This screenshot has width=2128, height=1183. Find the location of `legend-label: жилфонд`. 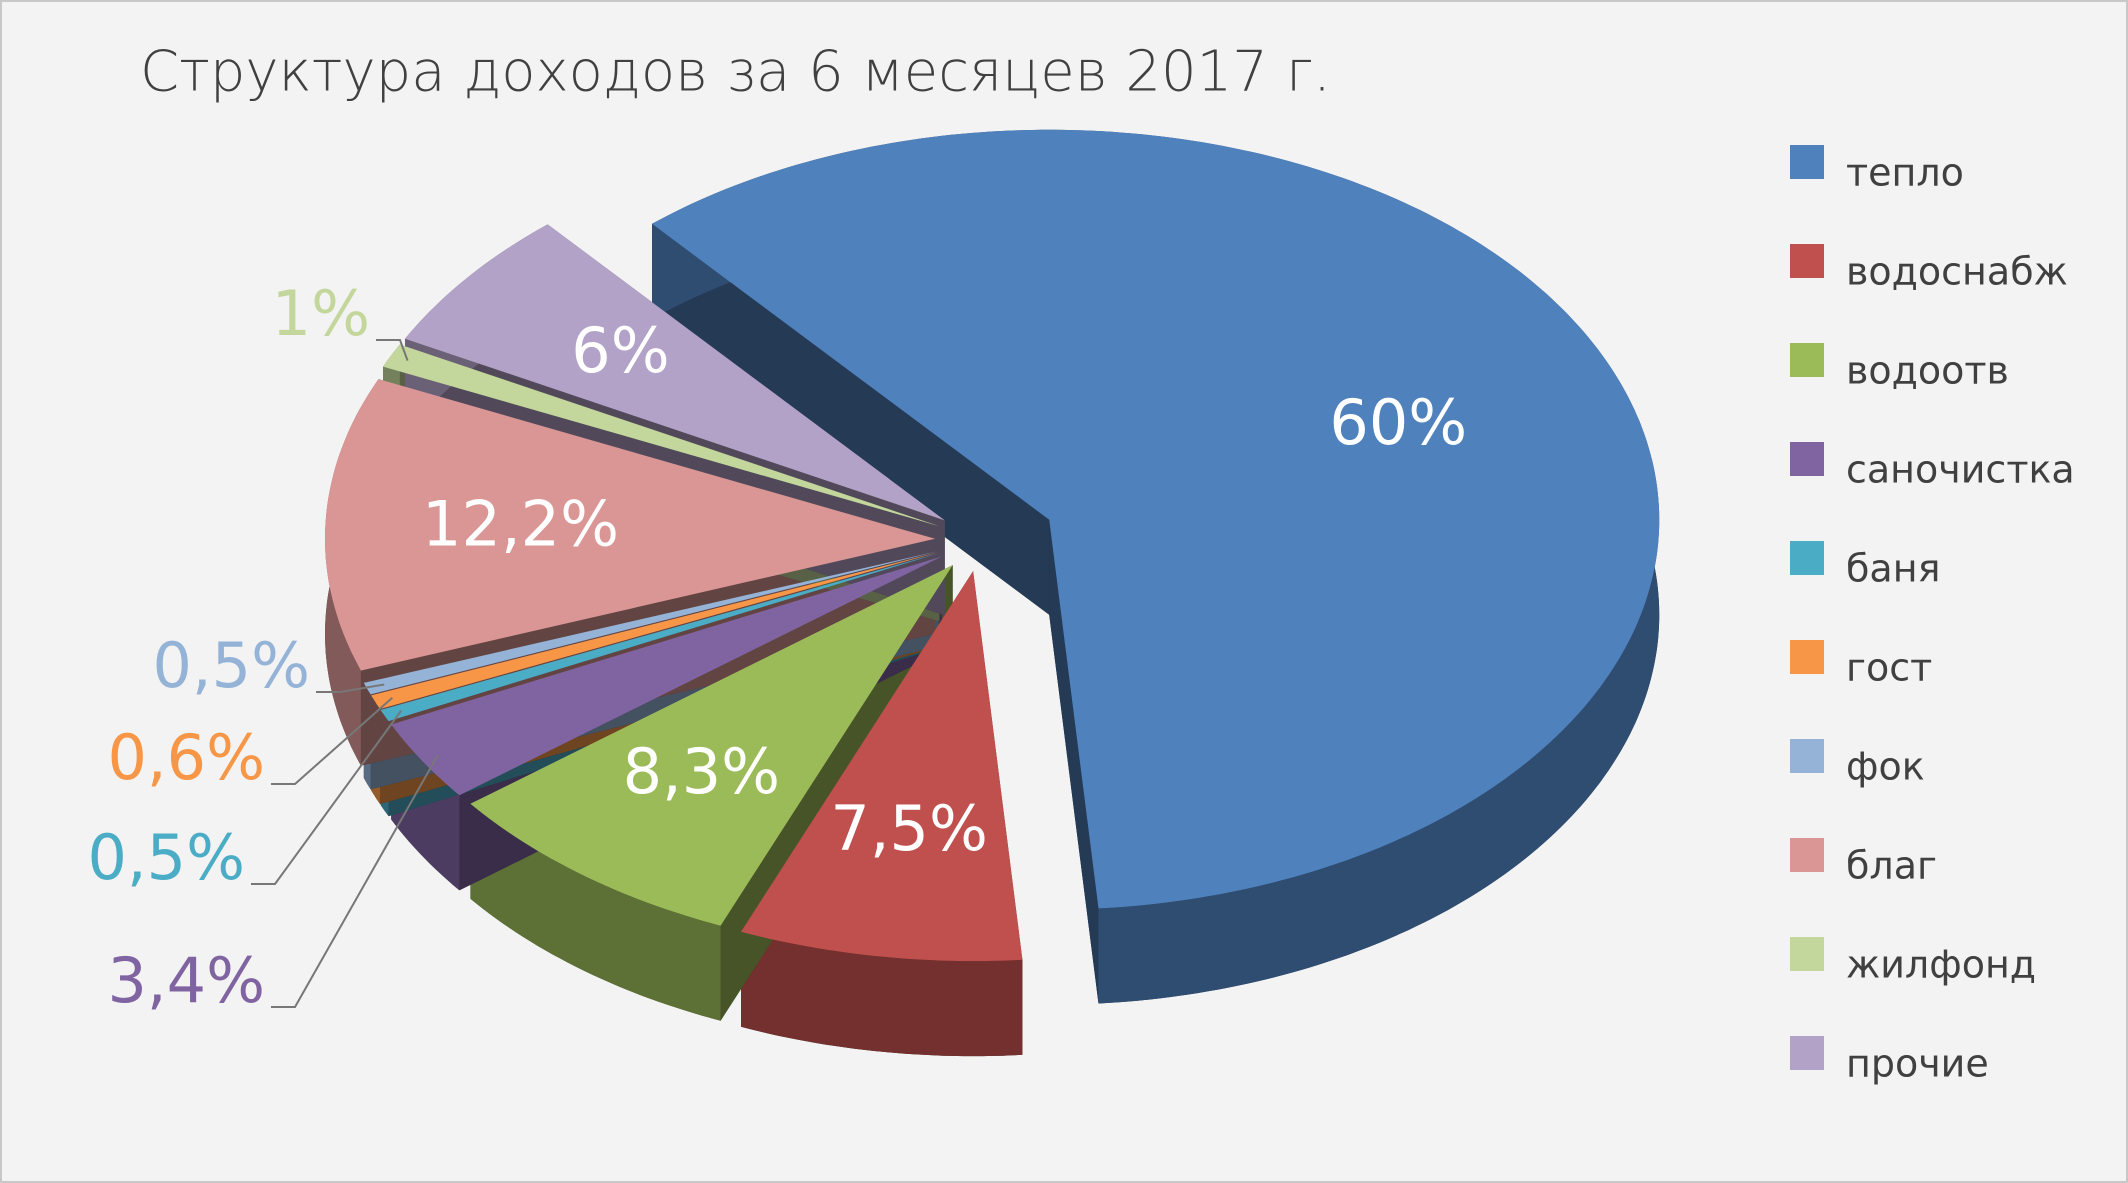

legend-label: жилфонд is located at coordinates (1941, 965).